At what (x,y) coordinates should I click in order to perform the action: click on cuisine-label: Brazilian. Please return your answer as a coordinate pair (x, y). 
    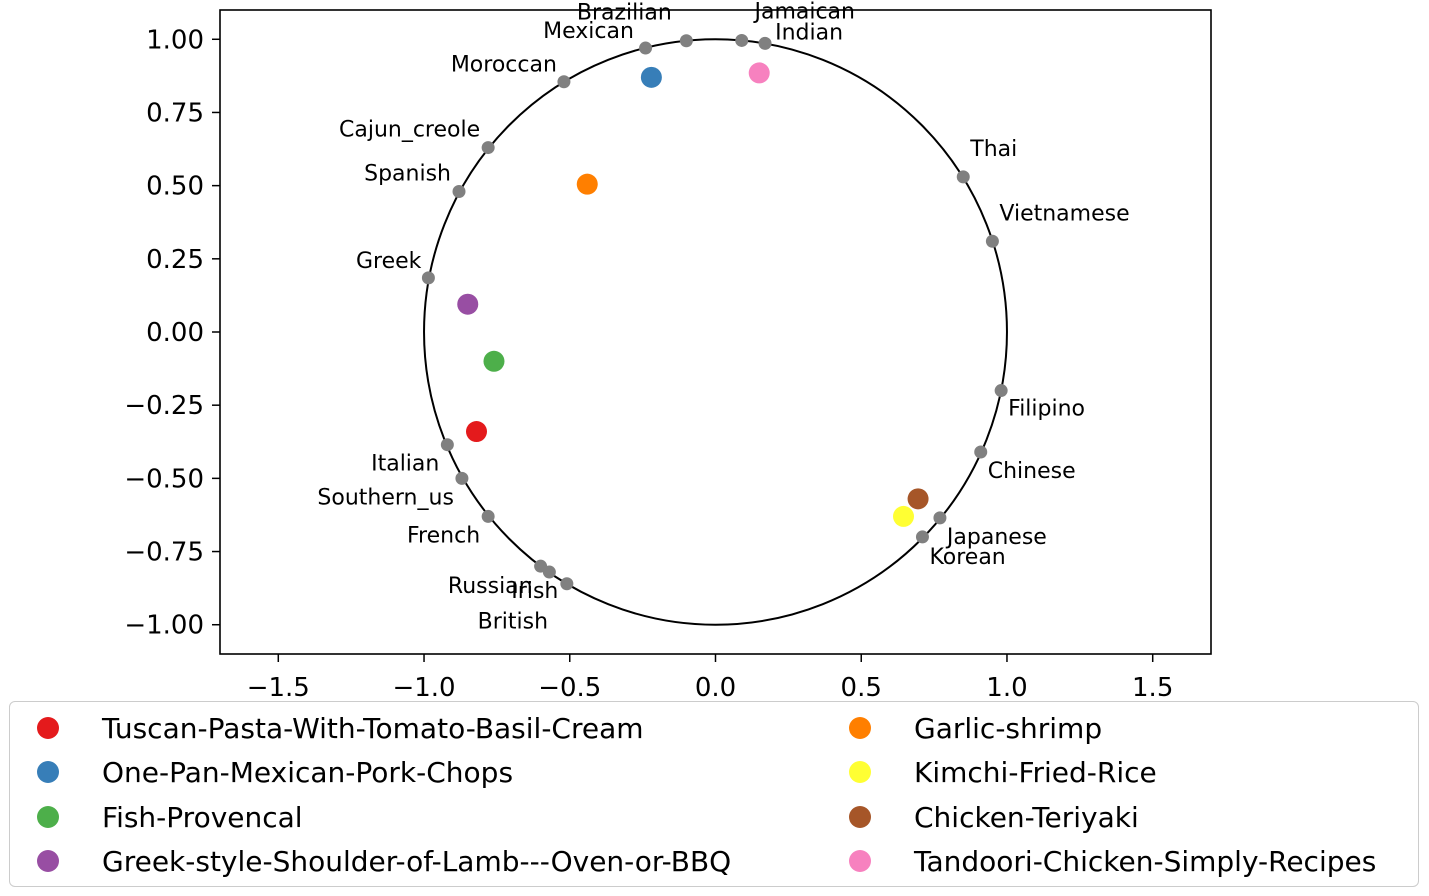
    Looking at the image, I should click on (624, 13).